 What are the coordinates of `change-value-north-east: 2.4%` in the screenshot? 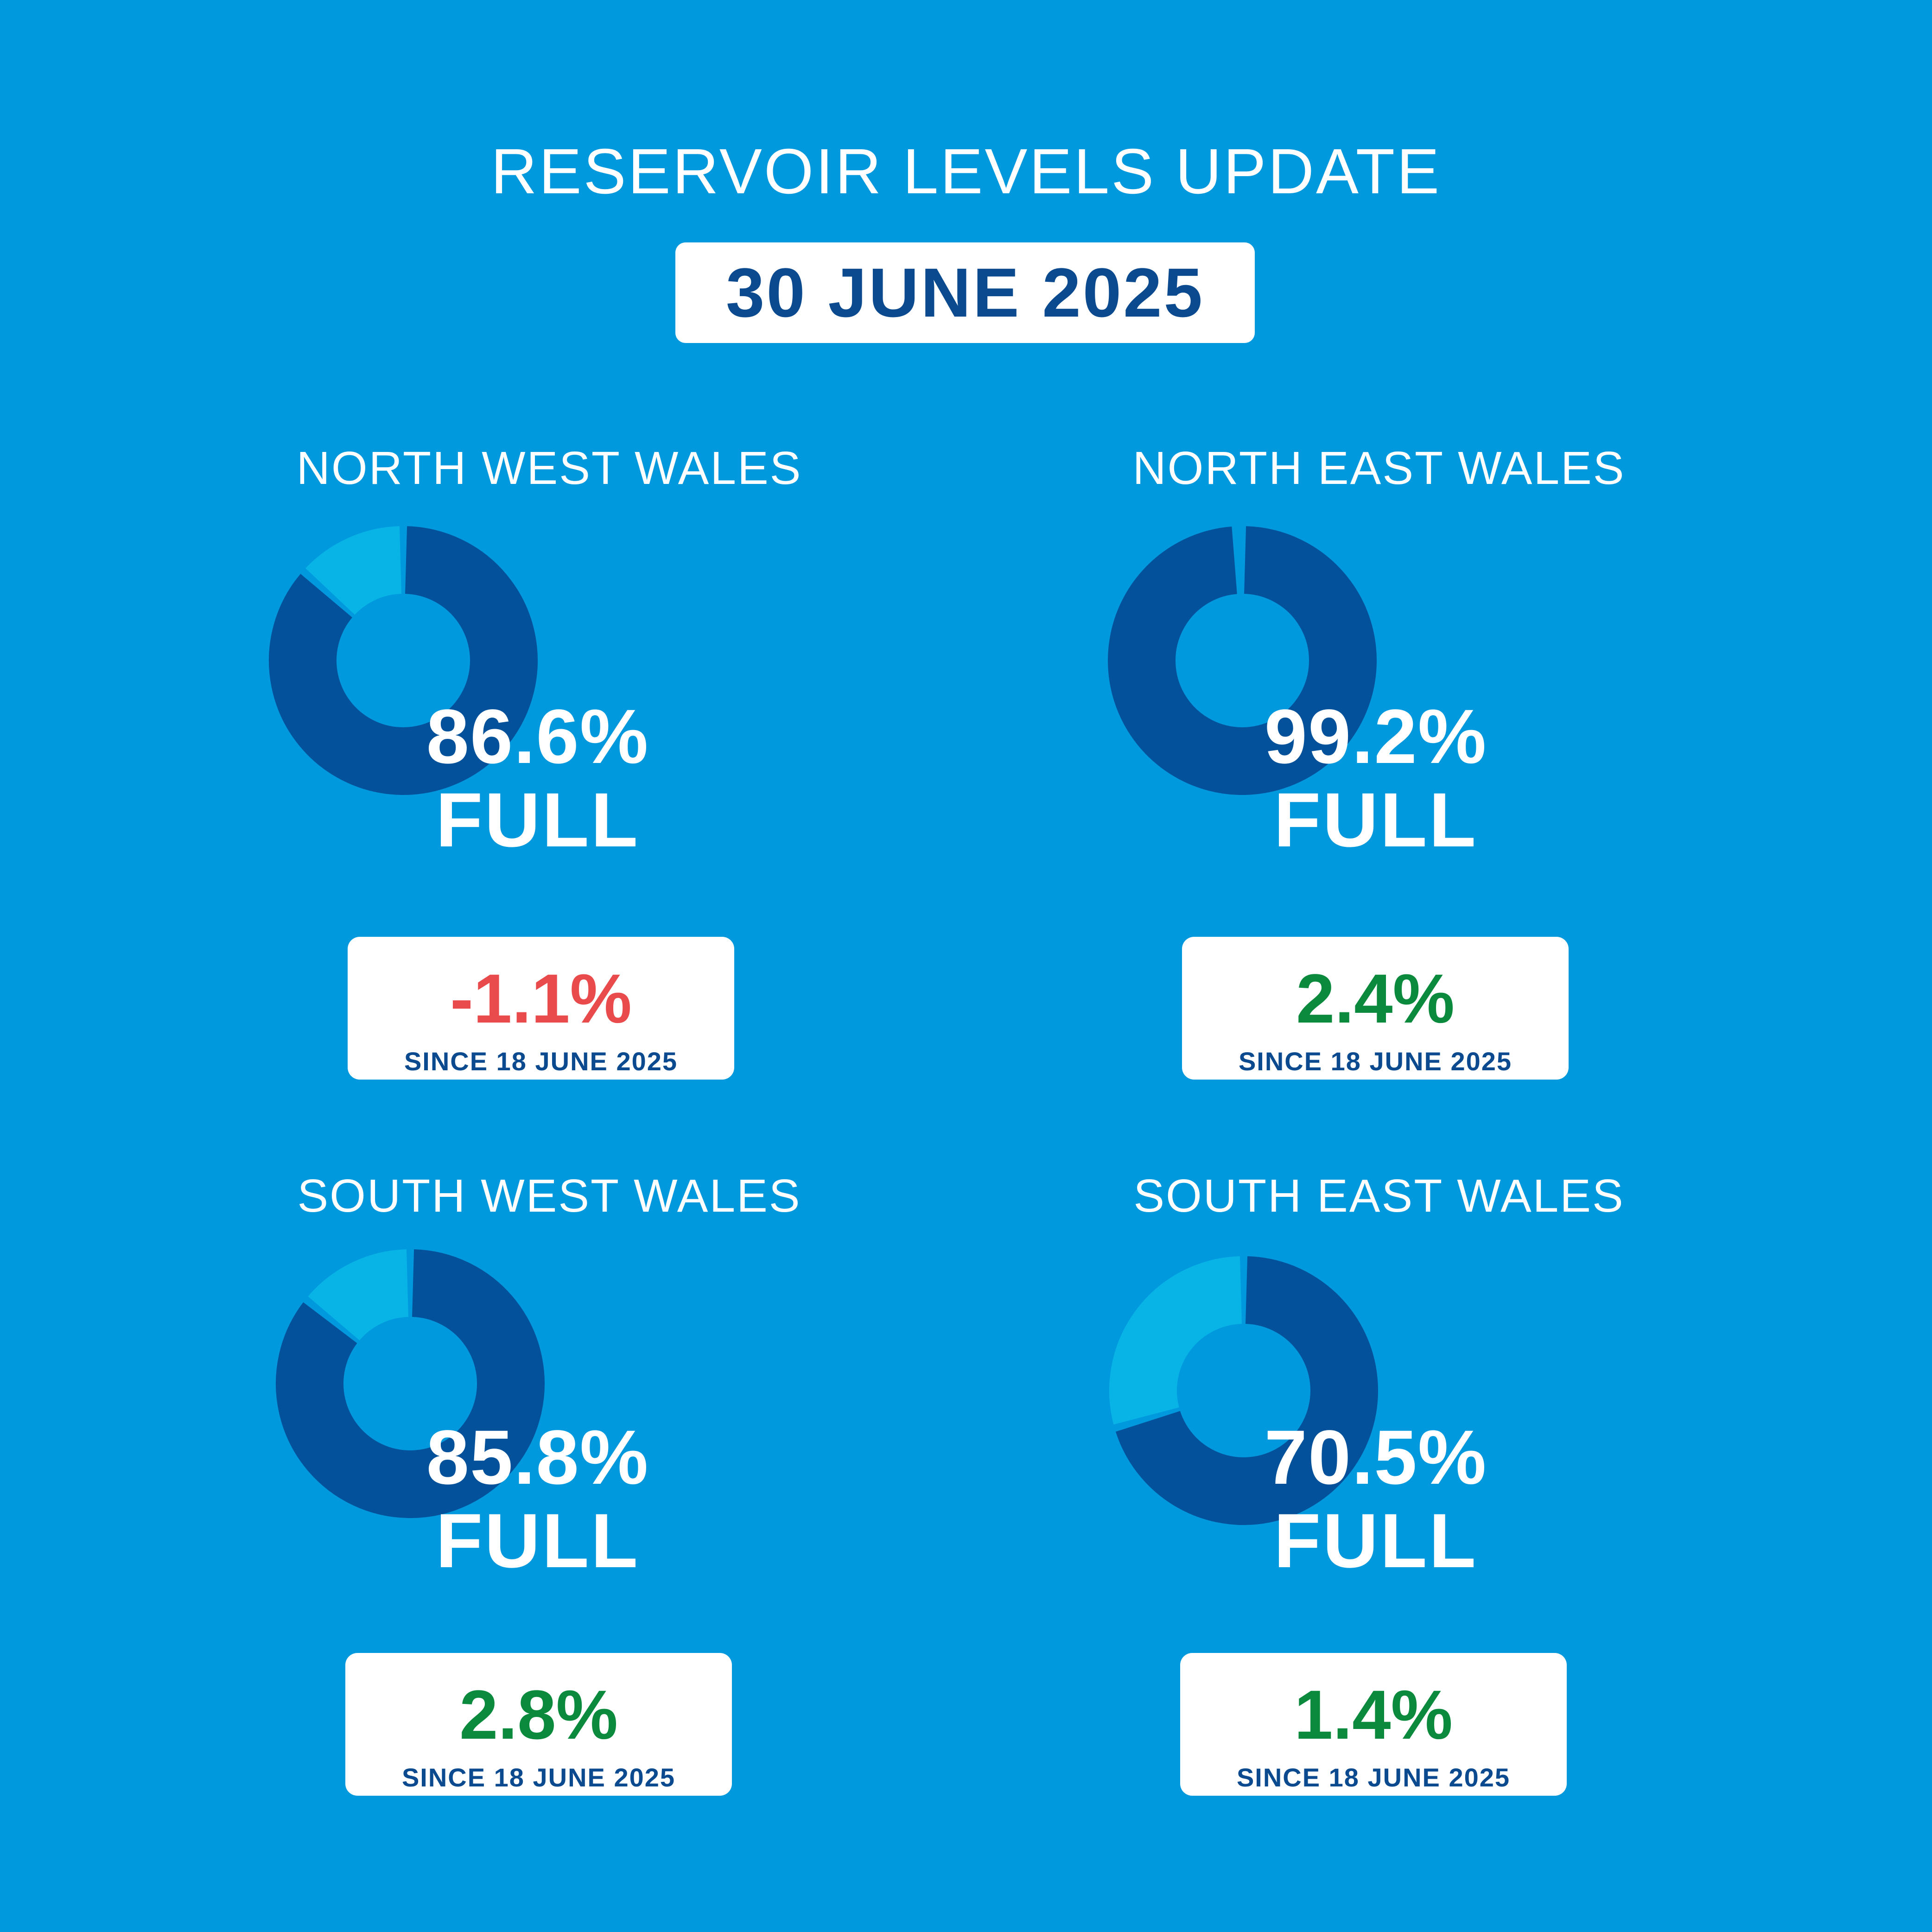 It's located at (1375, 998).